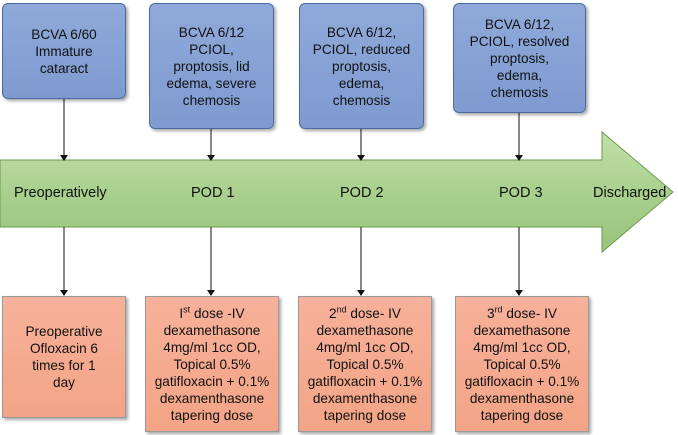  Describe the element at coordinates (64, 357) in the screenshot. I see `bottom-box-preoperative: Preoperative Ofloxacin 6 times for 1 day` at that location.